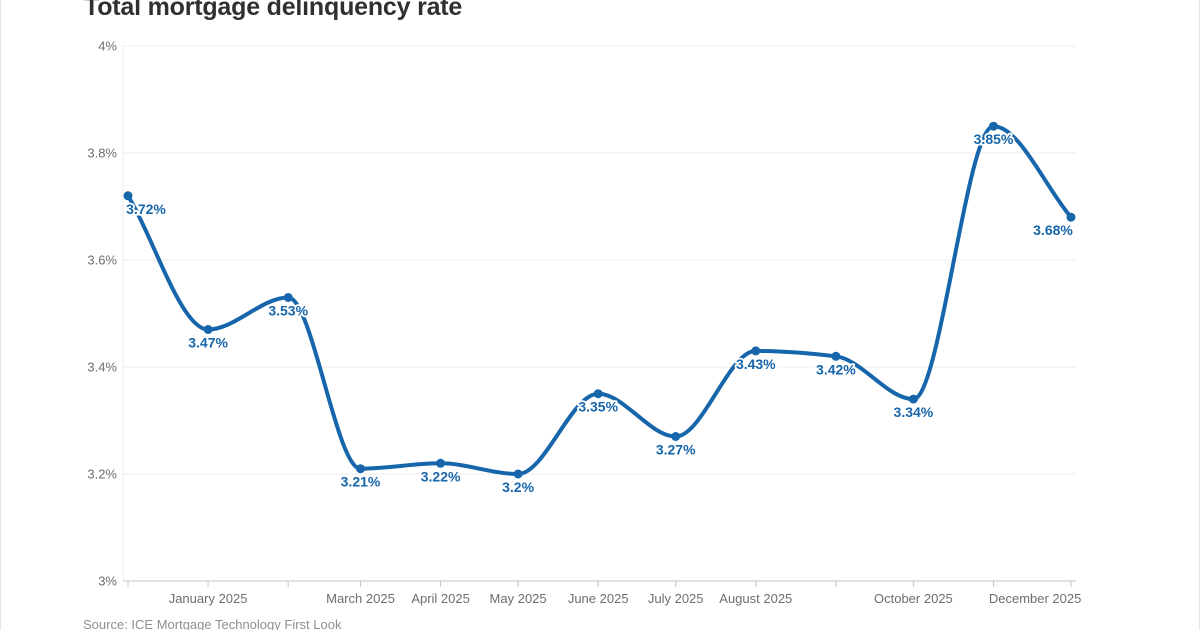 This screenshot has width=1200, height=630. I want to click on y-tick-label: 3.8%, so click(102, 153).